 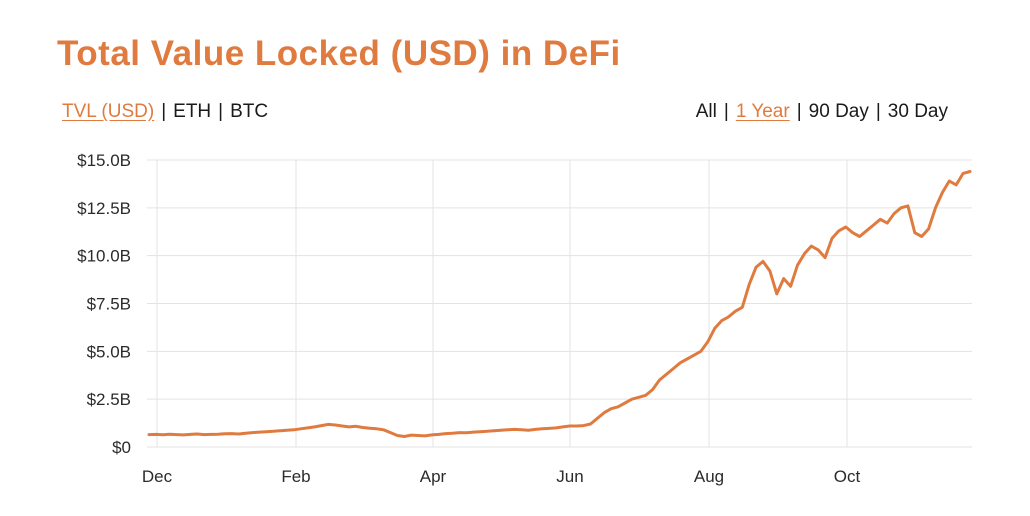 What do you see at coordinates (104, 160) in the screenshot?
I see `y-tick-label: $15.0B` at bounding box center [104, 160].